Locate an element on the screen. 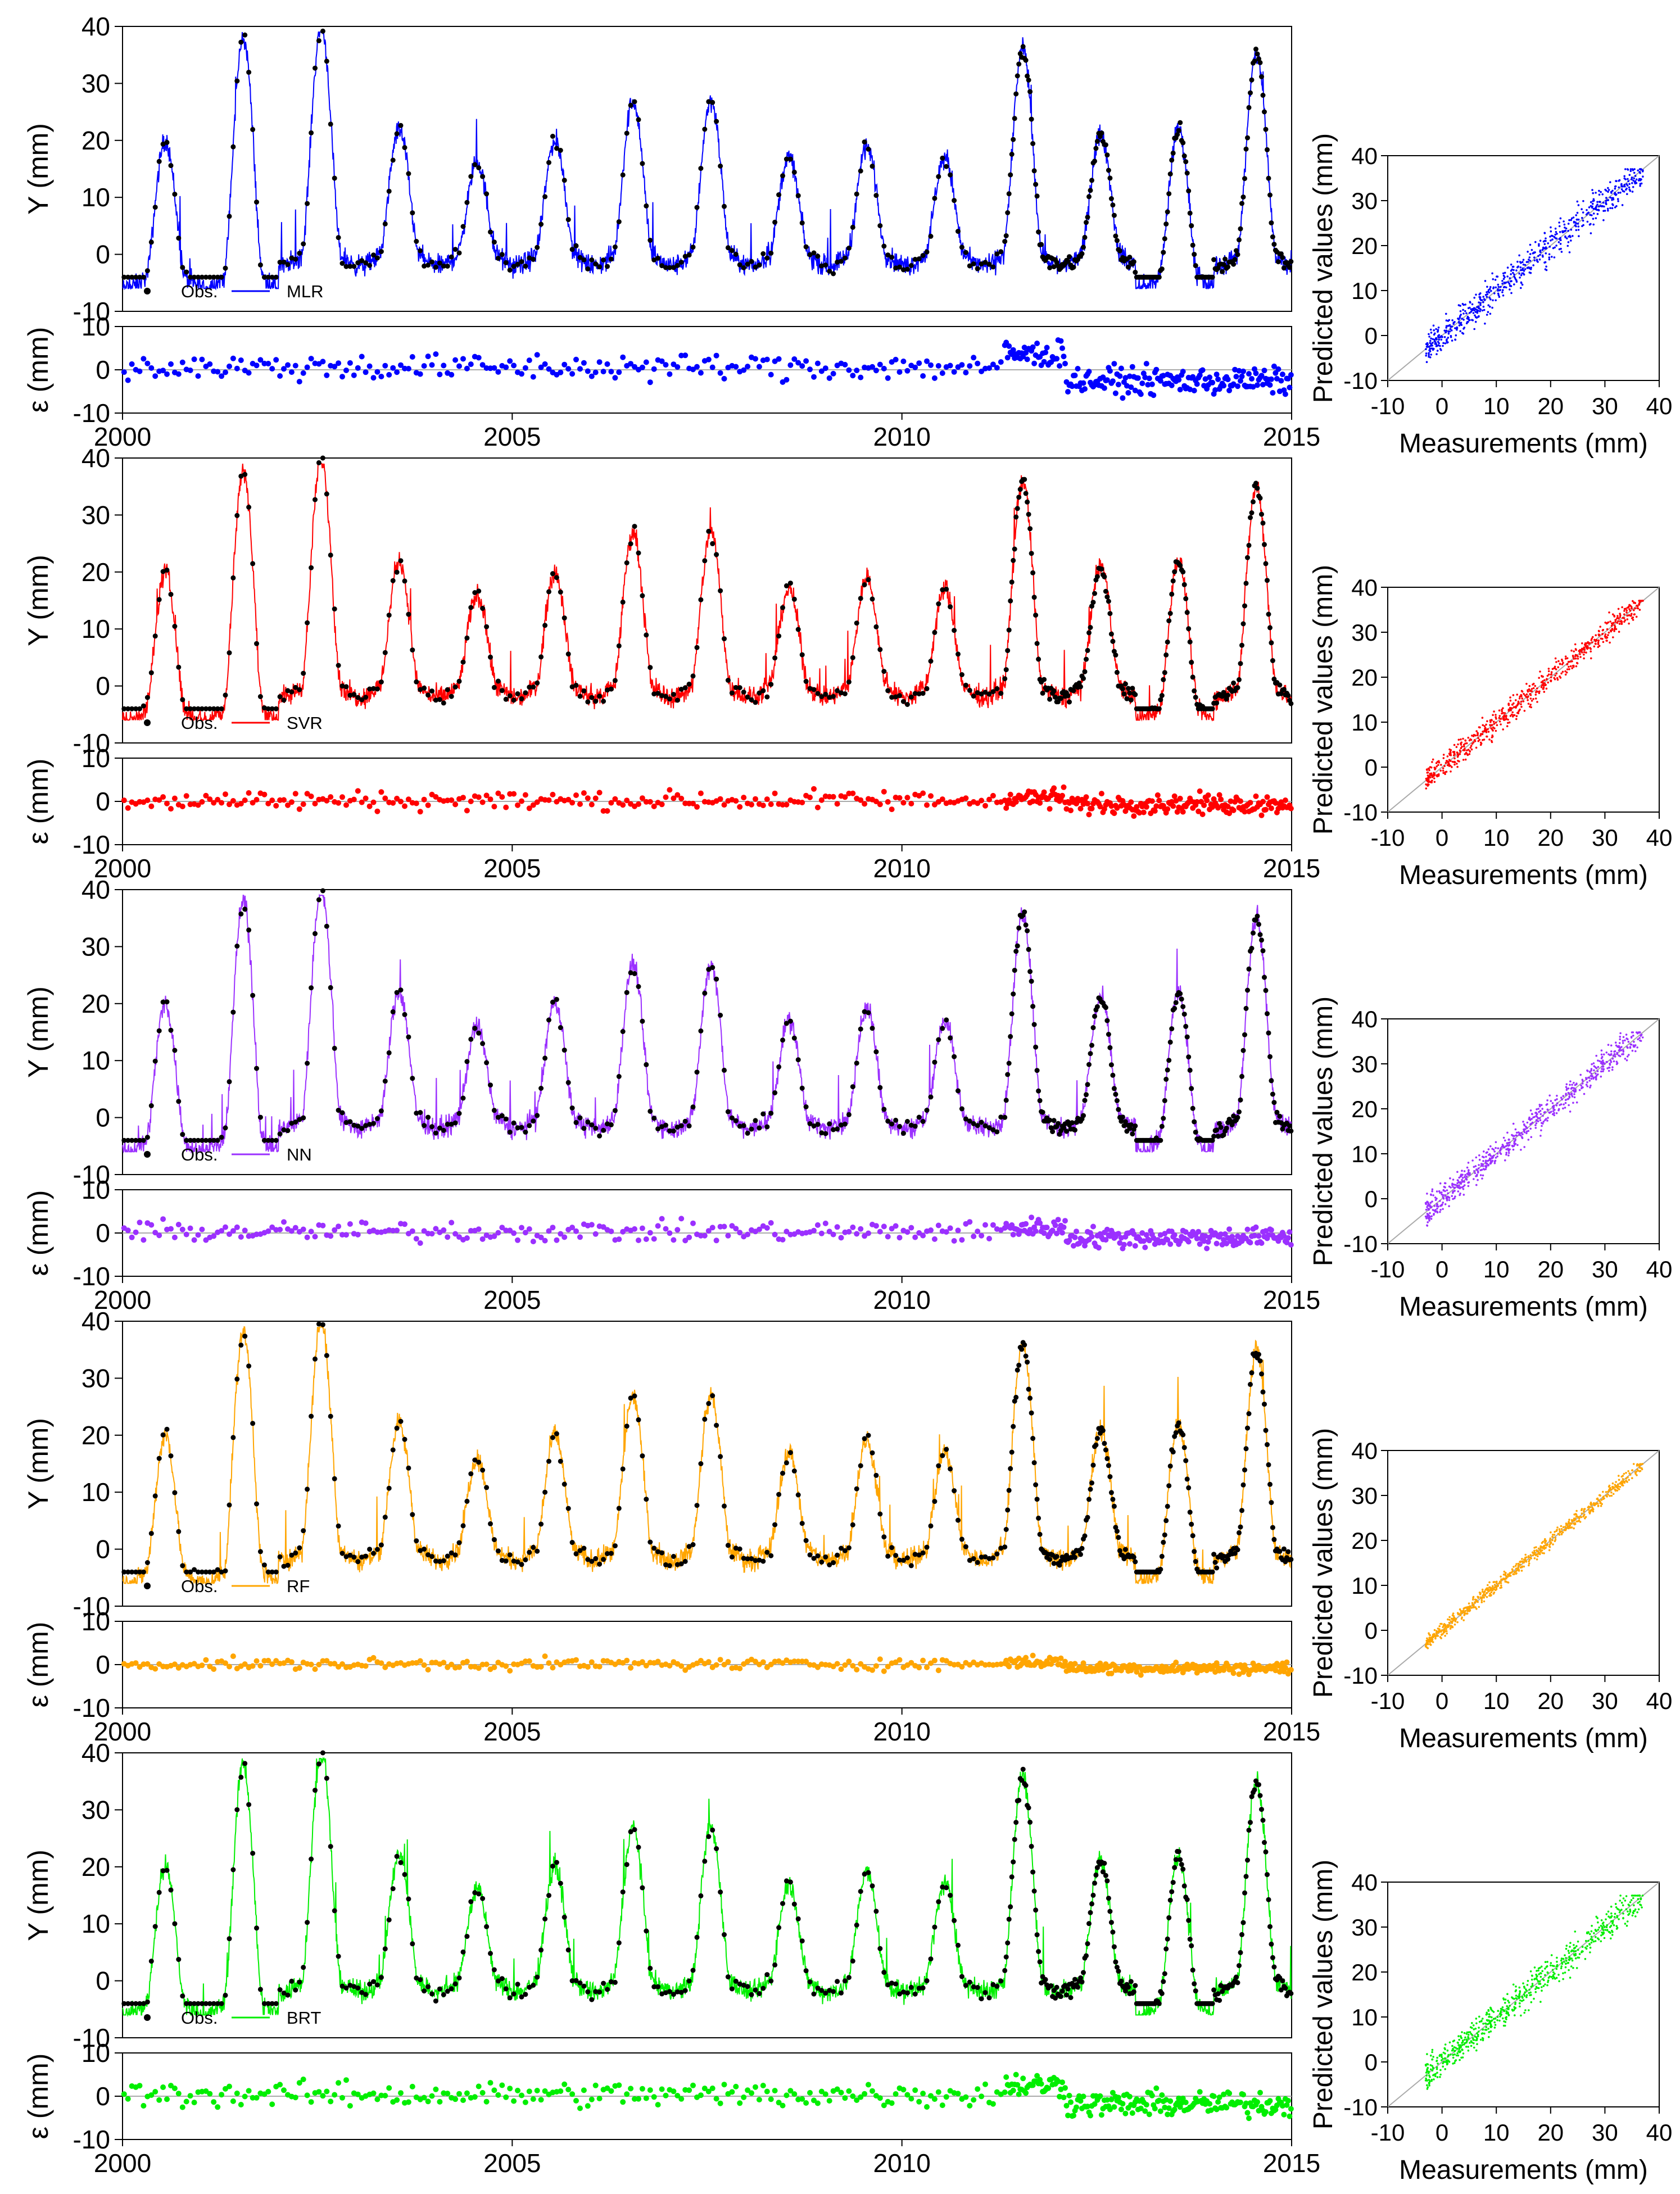  legend-obs-marker is located at coordinates (147, 1154).